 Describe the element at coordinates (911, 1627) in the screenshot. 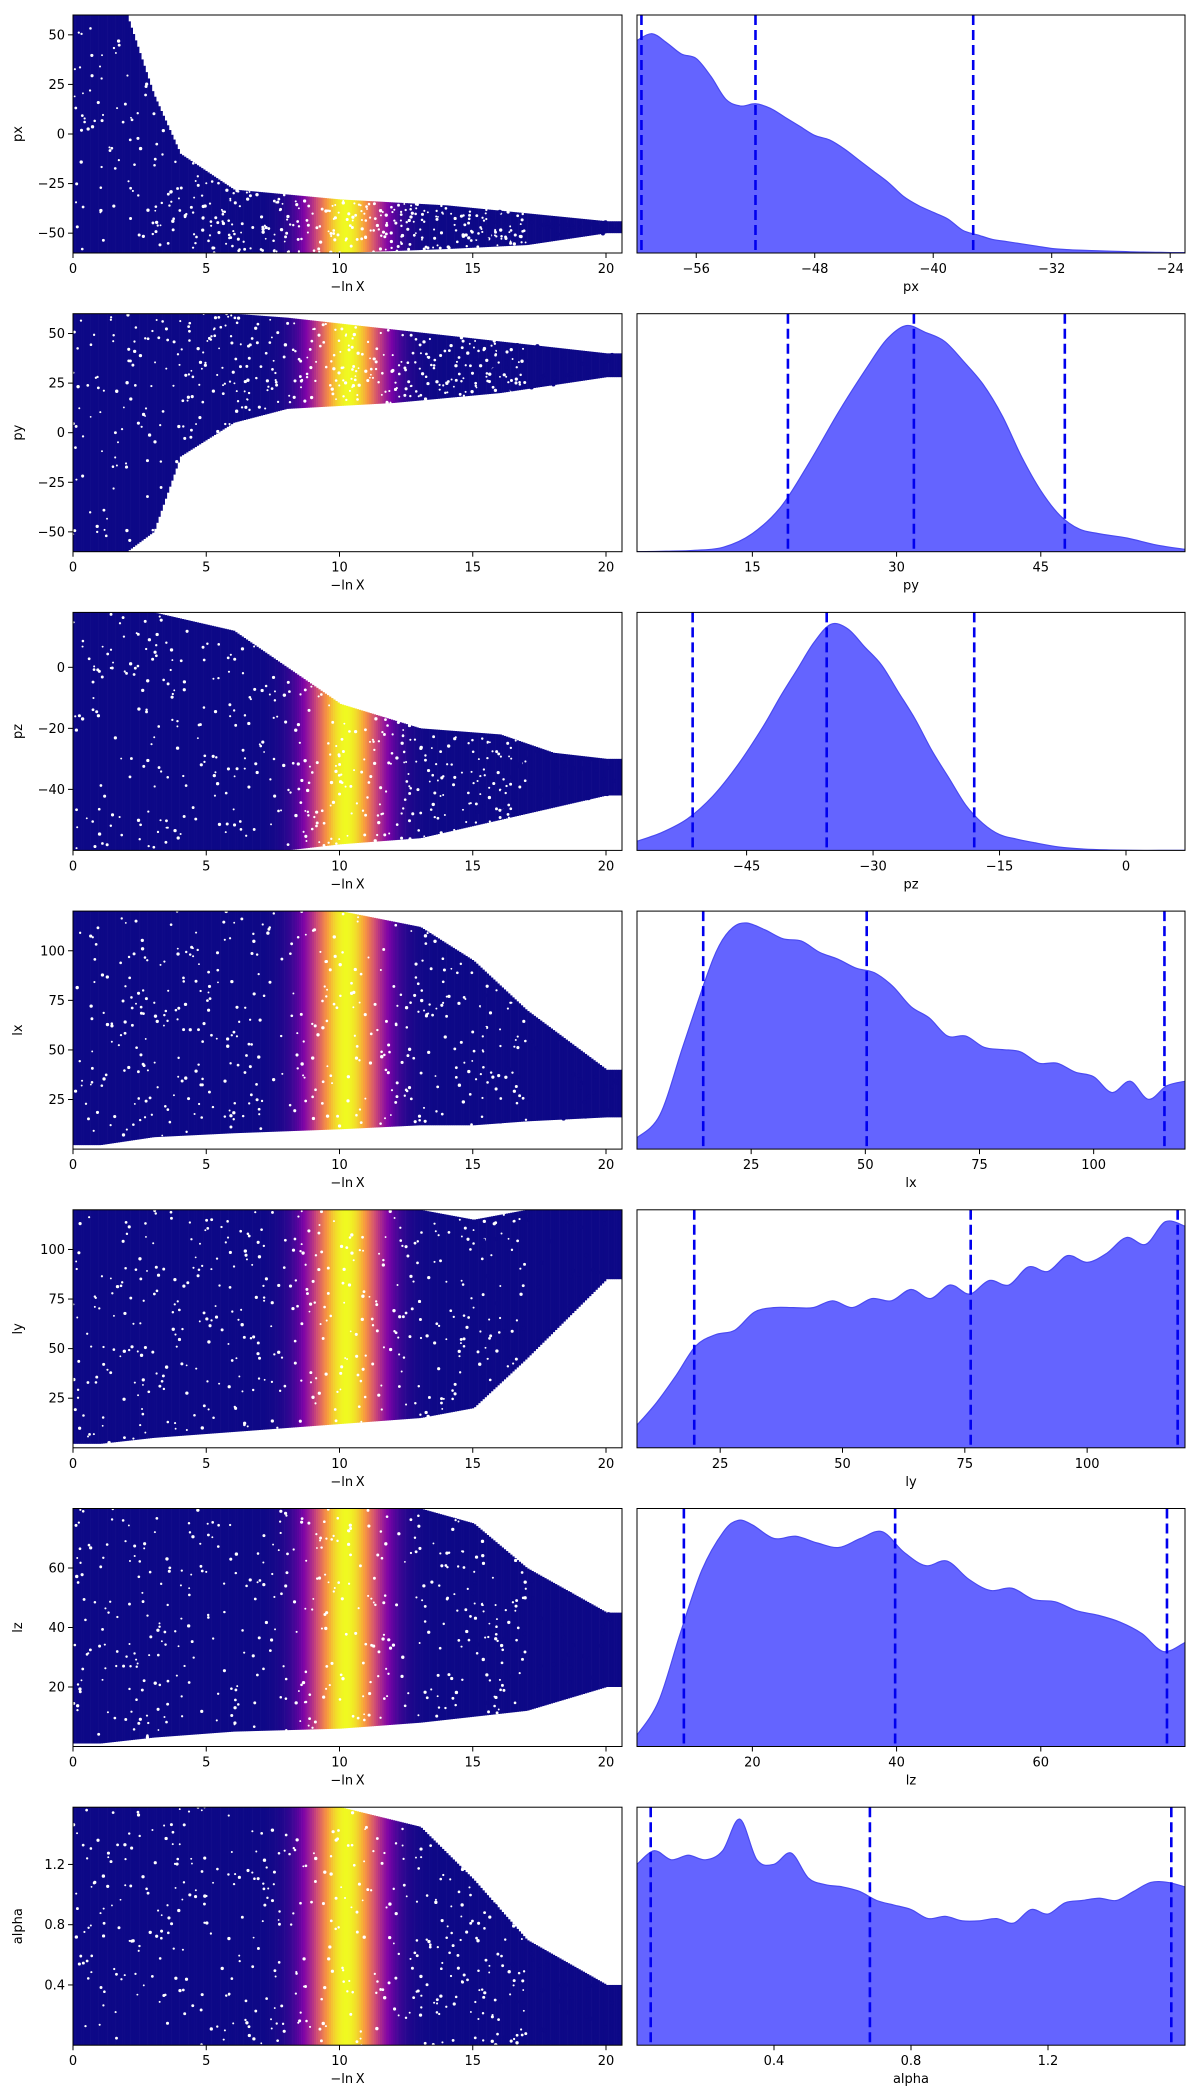

I see `kde-series-lz` at that location.